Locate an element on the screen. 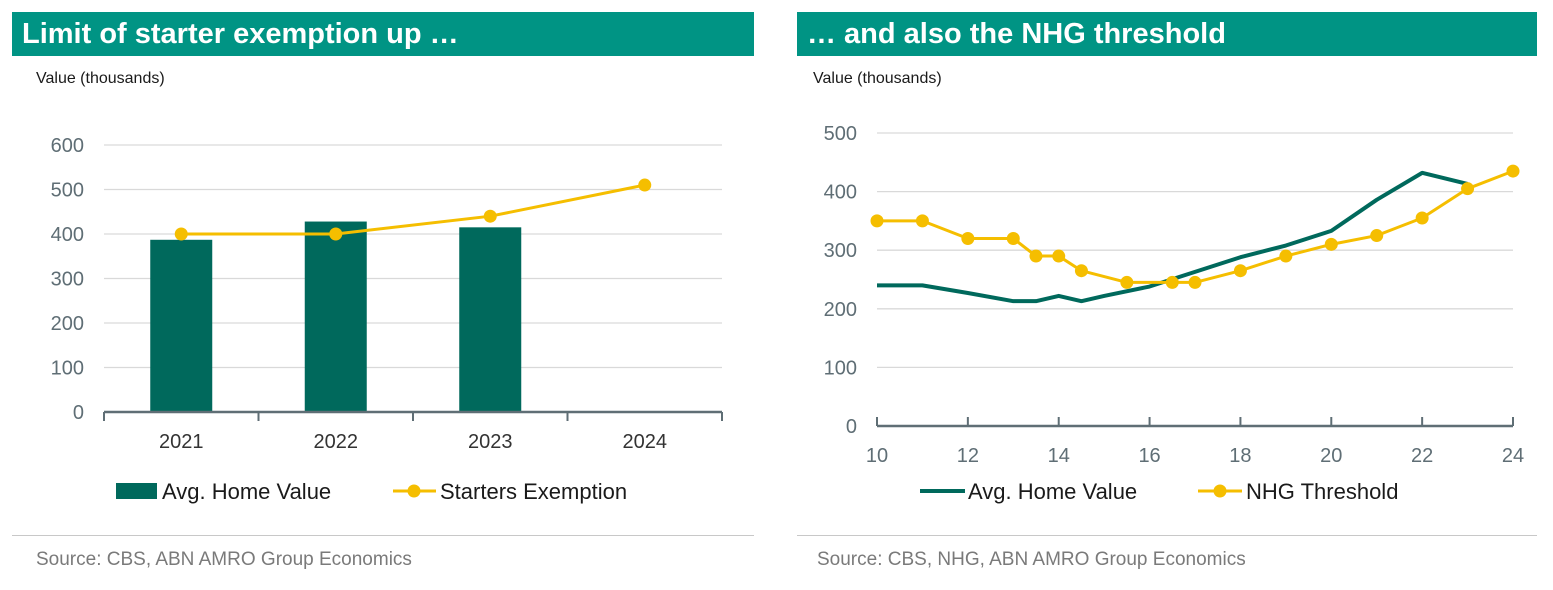 This screenshot has width=1553, height=590. source-note: Source: CBS, ABN AMRO Group Economics is located at coordinates (224, 559).